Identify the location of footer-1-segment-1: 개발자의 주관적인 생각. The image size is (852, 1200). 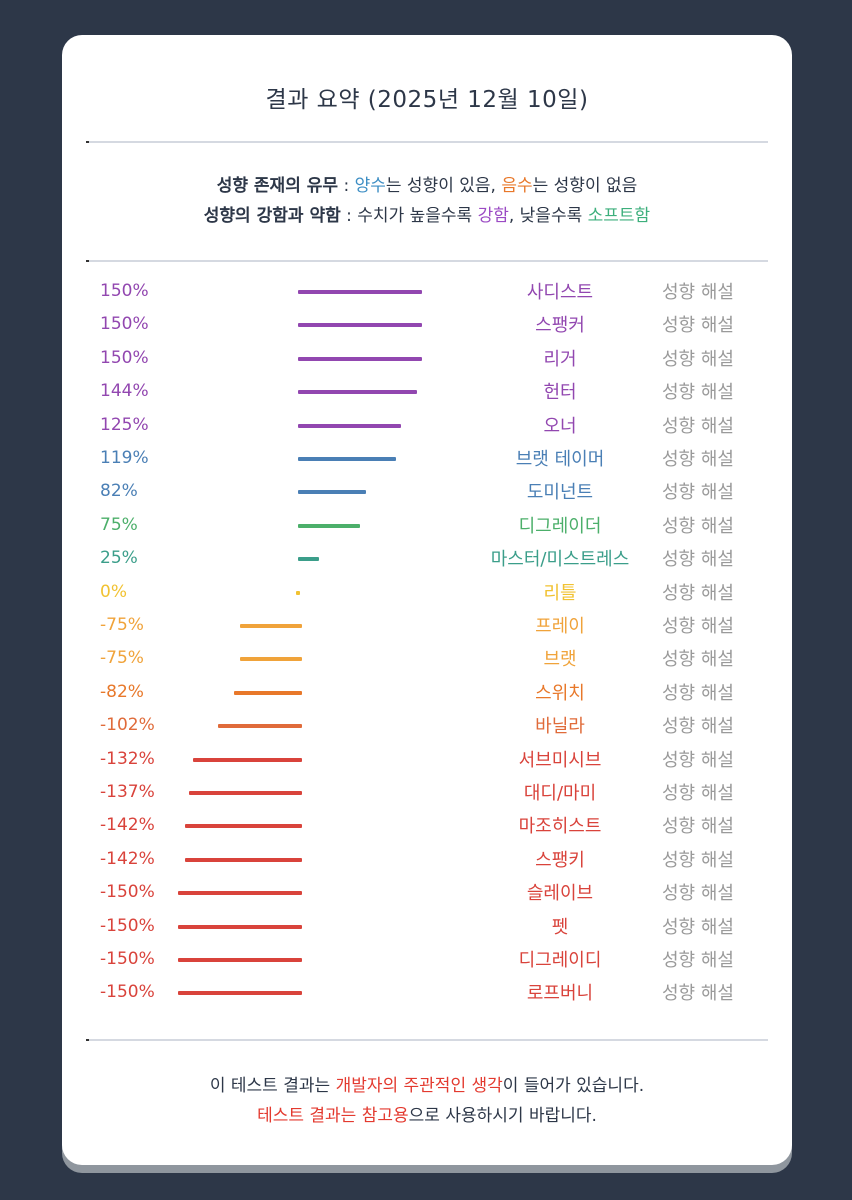
(419, 1086).